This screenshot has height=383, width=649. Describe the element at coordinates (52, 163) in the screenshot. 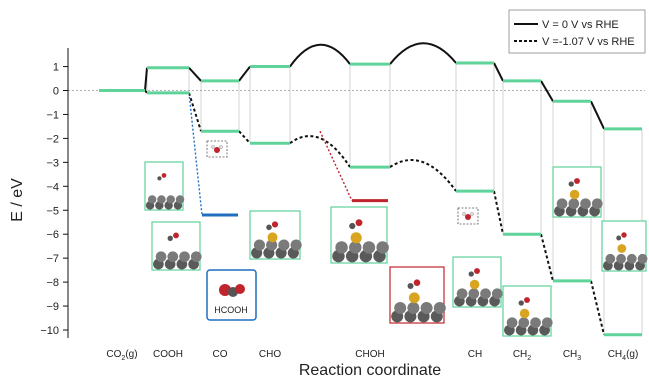

I see `y-tick-label: −3` at that location.